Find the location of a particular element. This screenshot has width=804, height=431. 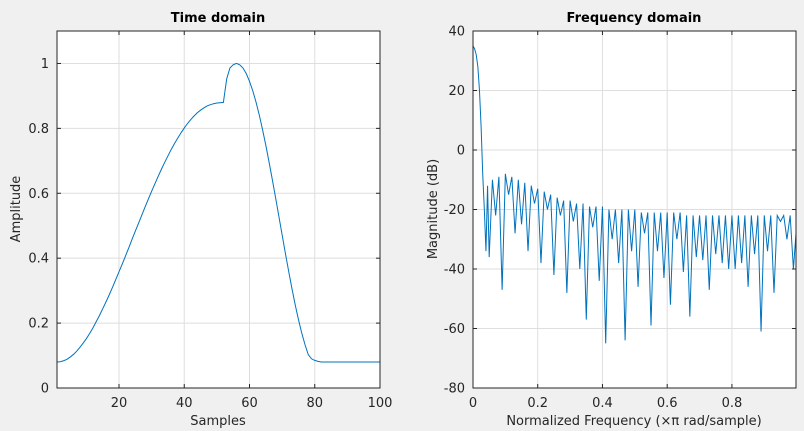

time-domain-ytick-label: 0 is located at coordinates (45, 389).